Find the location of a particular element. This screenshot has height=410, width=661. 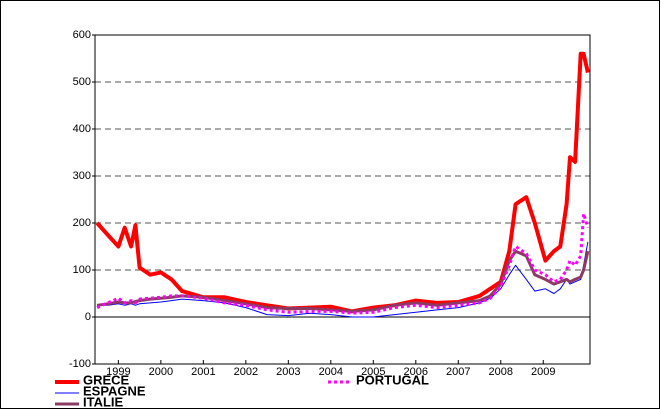

legend-label: GRECE is located at coordinates (106, 379).